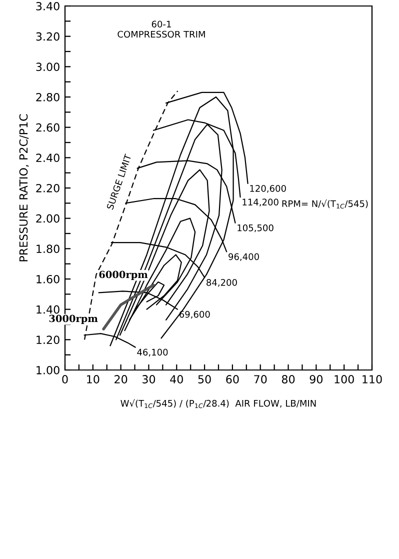 This screenshot has width=399, height=559. I want to click on x-tick-label: 20, so click(121, 379).